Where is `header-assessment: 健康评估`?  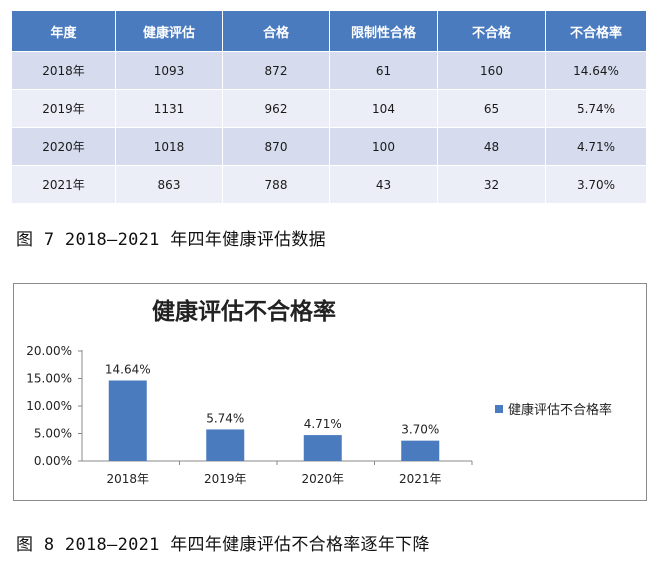 header-assessment: 健康评估 is located at coordinates (169, 31).